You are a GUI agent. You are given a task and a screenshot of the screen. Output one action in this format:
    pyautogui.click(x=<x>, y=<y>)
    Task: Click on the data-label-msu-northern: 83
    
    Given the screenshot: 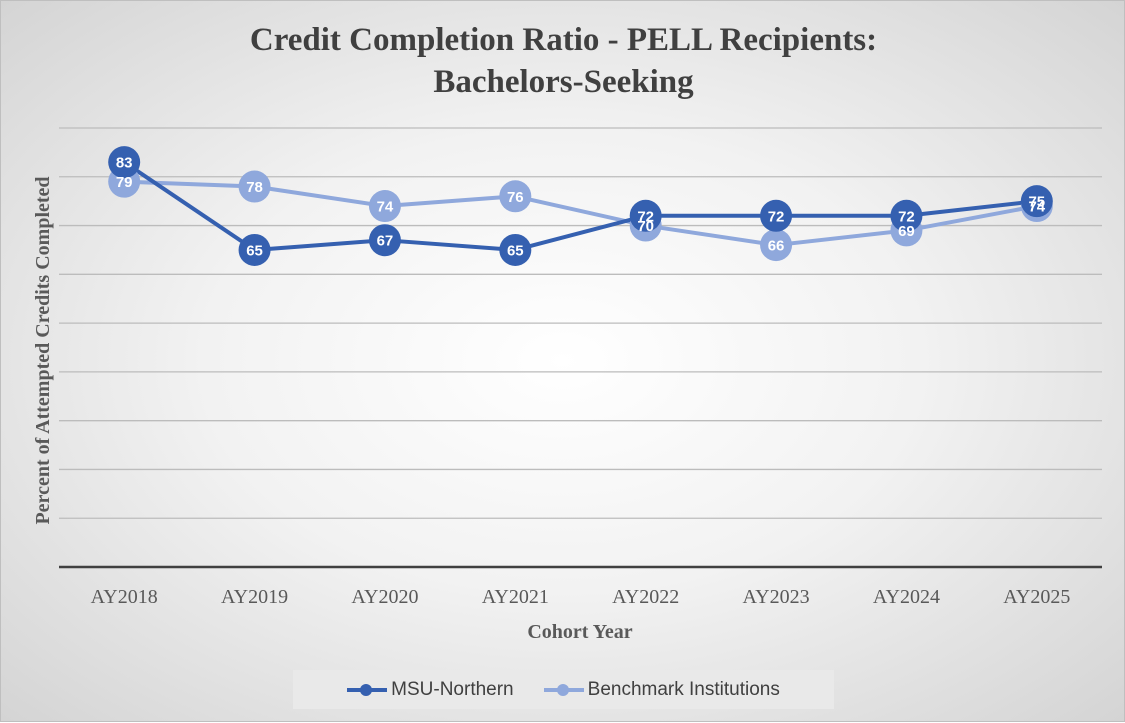 What is the action you would take?
    pyautogui.click(x=124, y=163)
    